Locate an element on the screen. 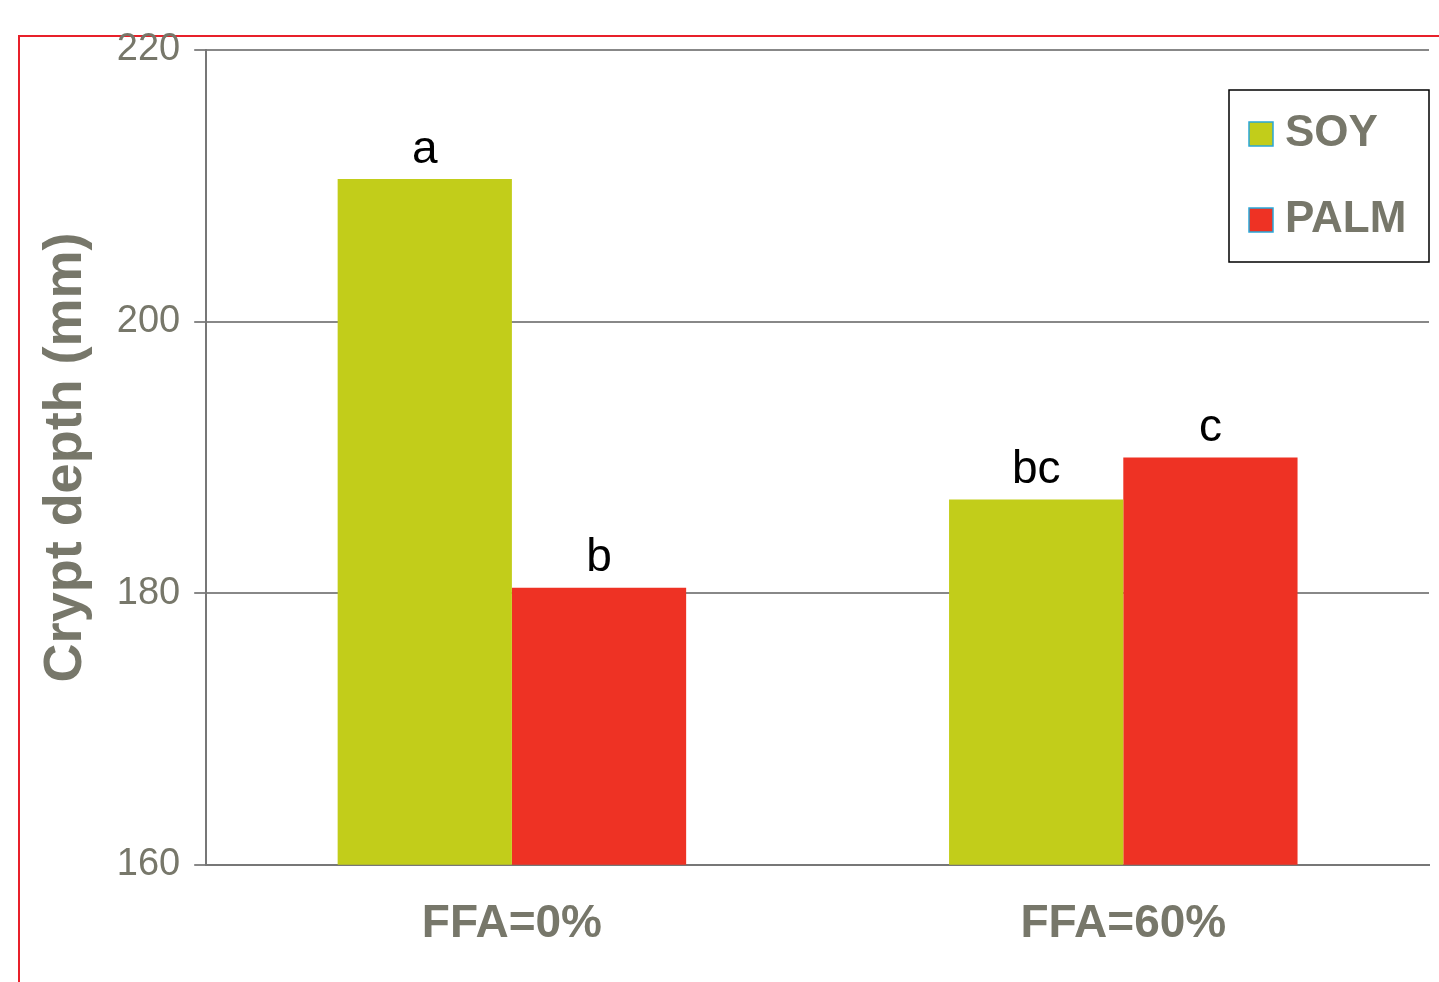 The width and height of the screenshot is (1439, 982). legend-label: PALM is located at coordinates (1346, 217).